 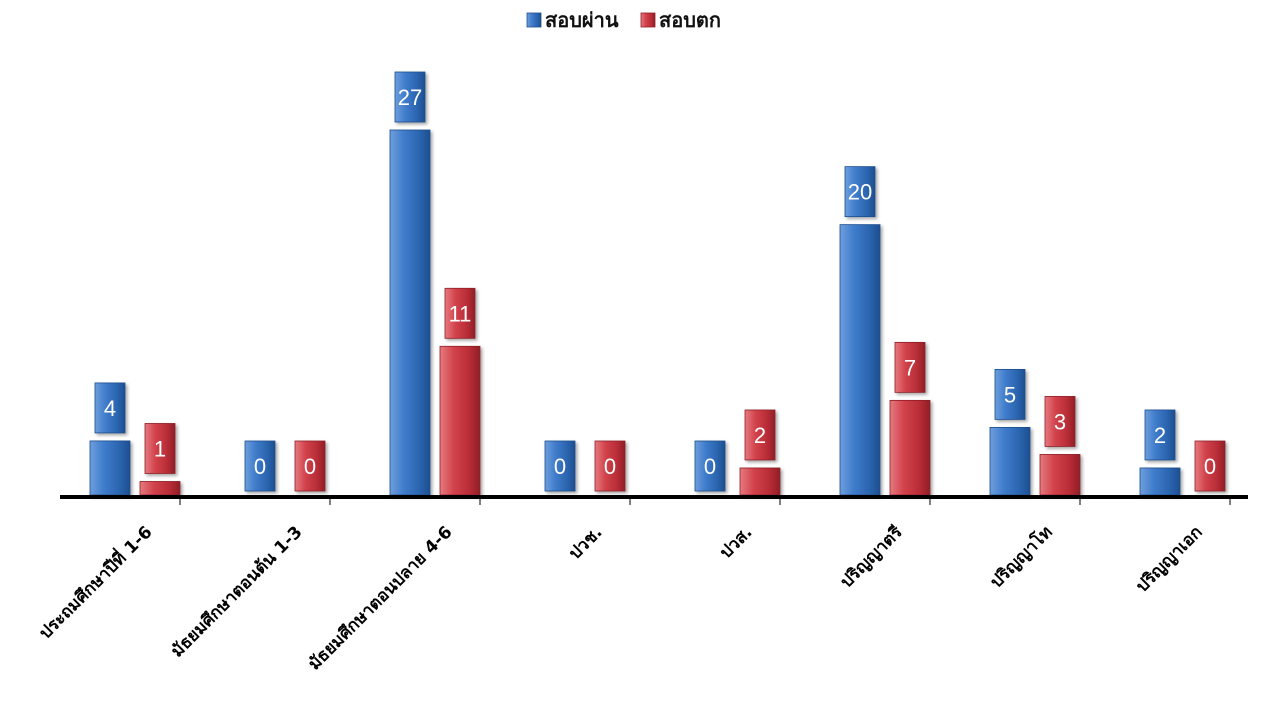 I want to click on legend-swatch-fail, so click(x=648, y=20).